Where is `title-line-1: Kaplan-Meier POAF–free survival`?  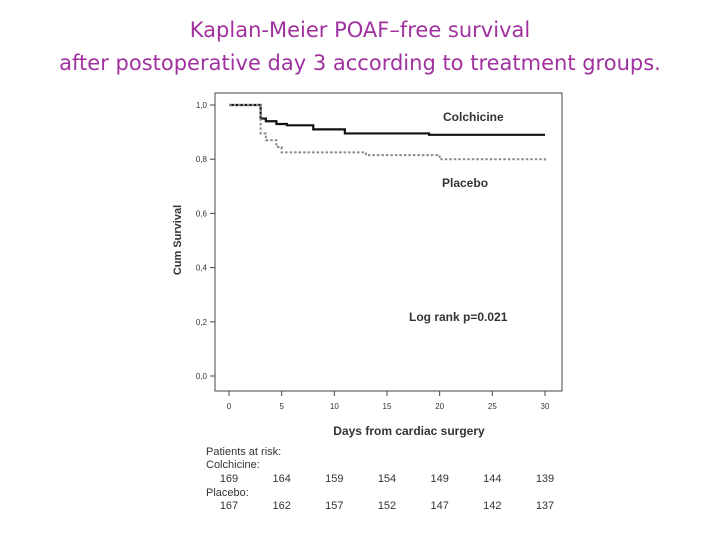 title-line-1: Kaplan-Meier POAF–free survival is located at coordinates (360, 30).